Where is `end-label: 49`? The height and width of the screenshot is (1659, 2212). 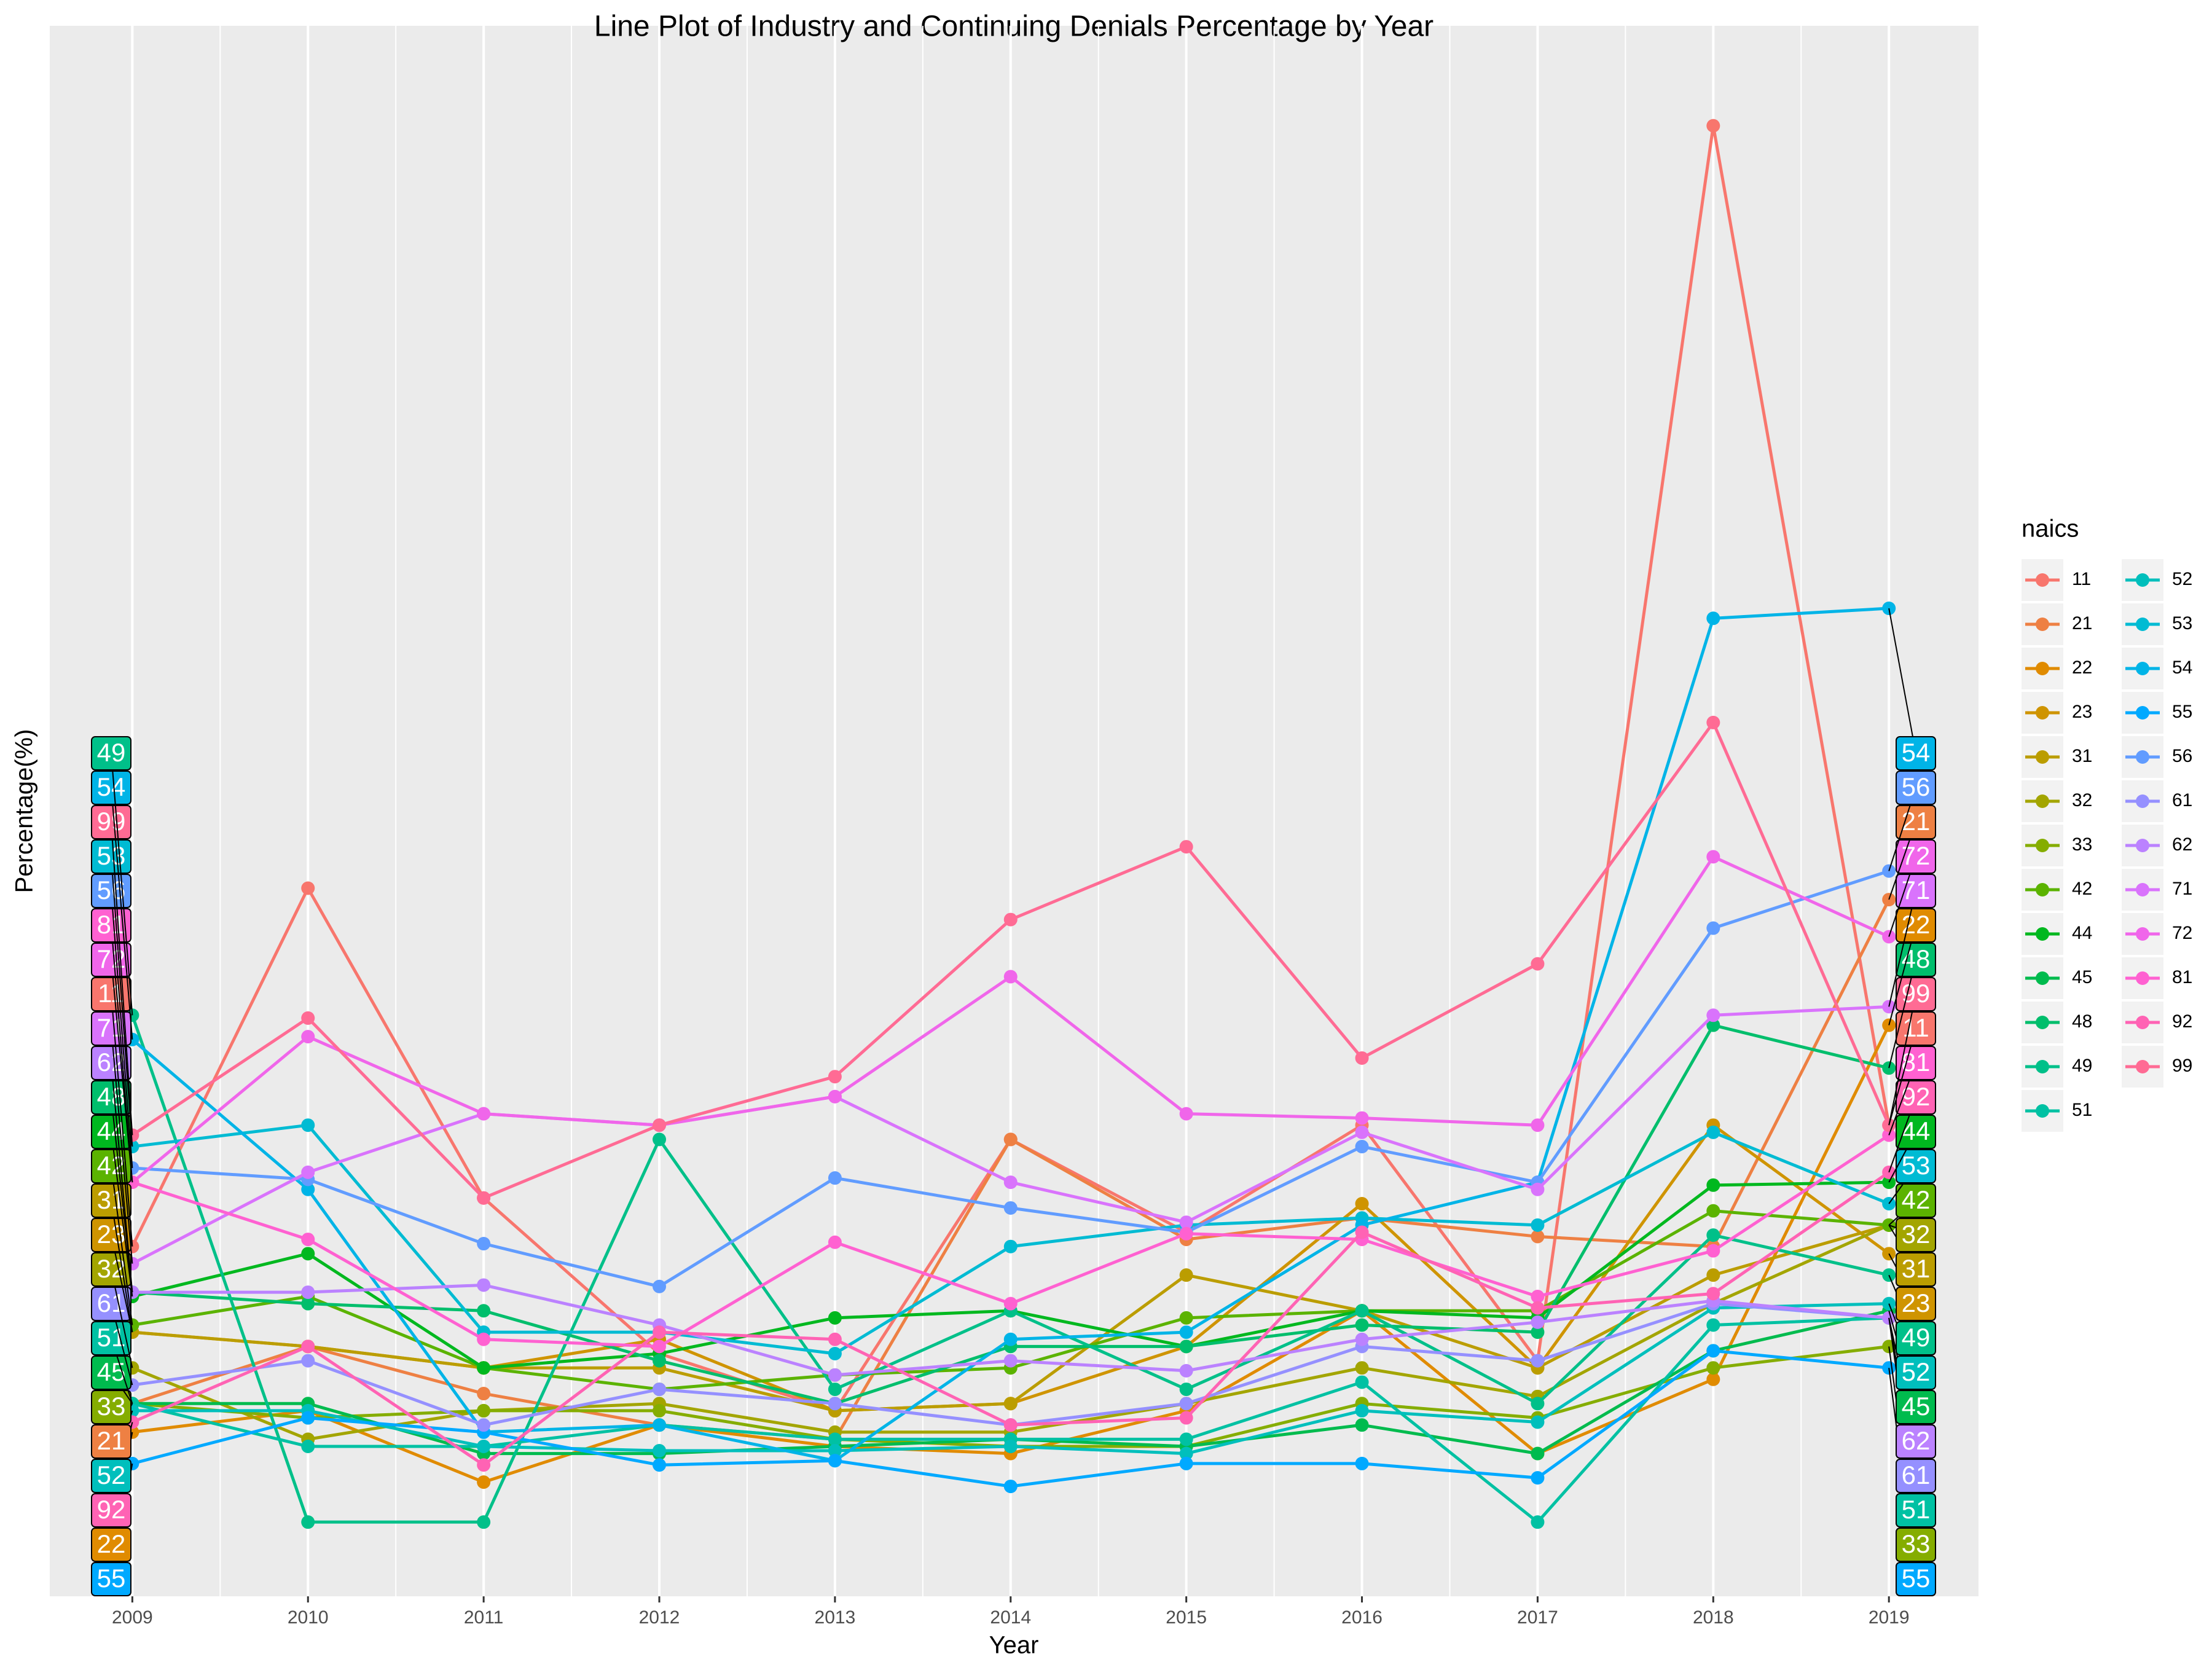 end-label: 49 is located at coordinates (111, 752).